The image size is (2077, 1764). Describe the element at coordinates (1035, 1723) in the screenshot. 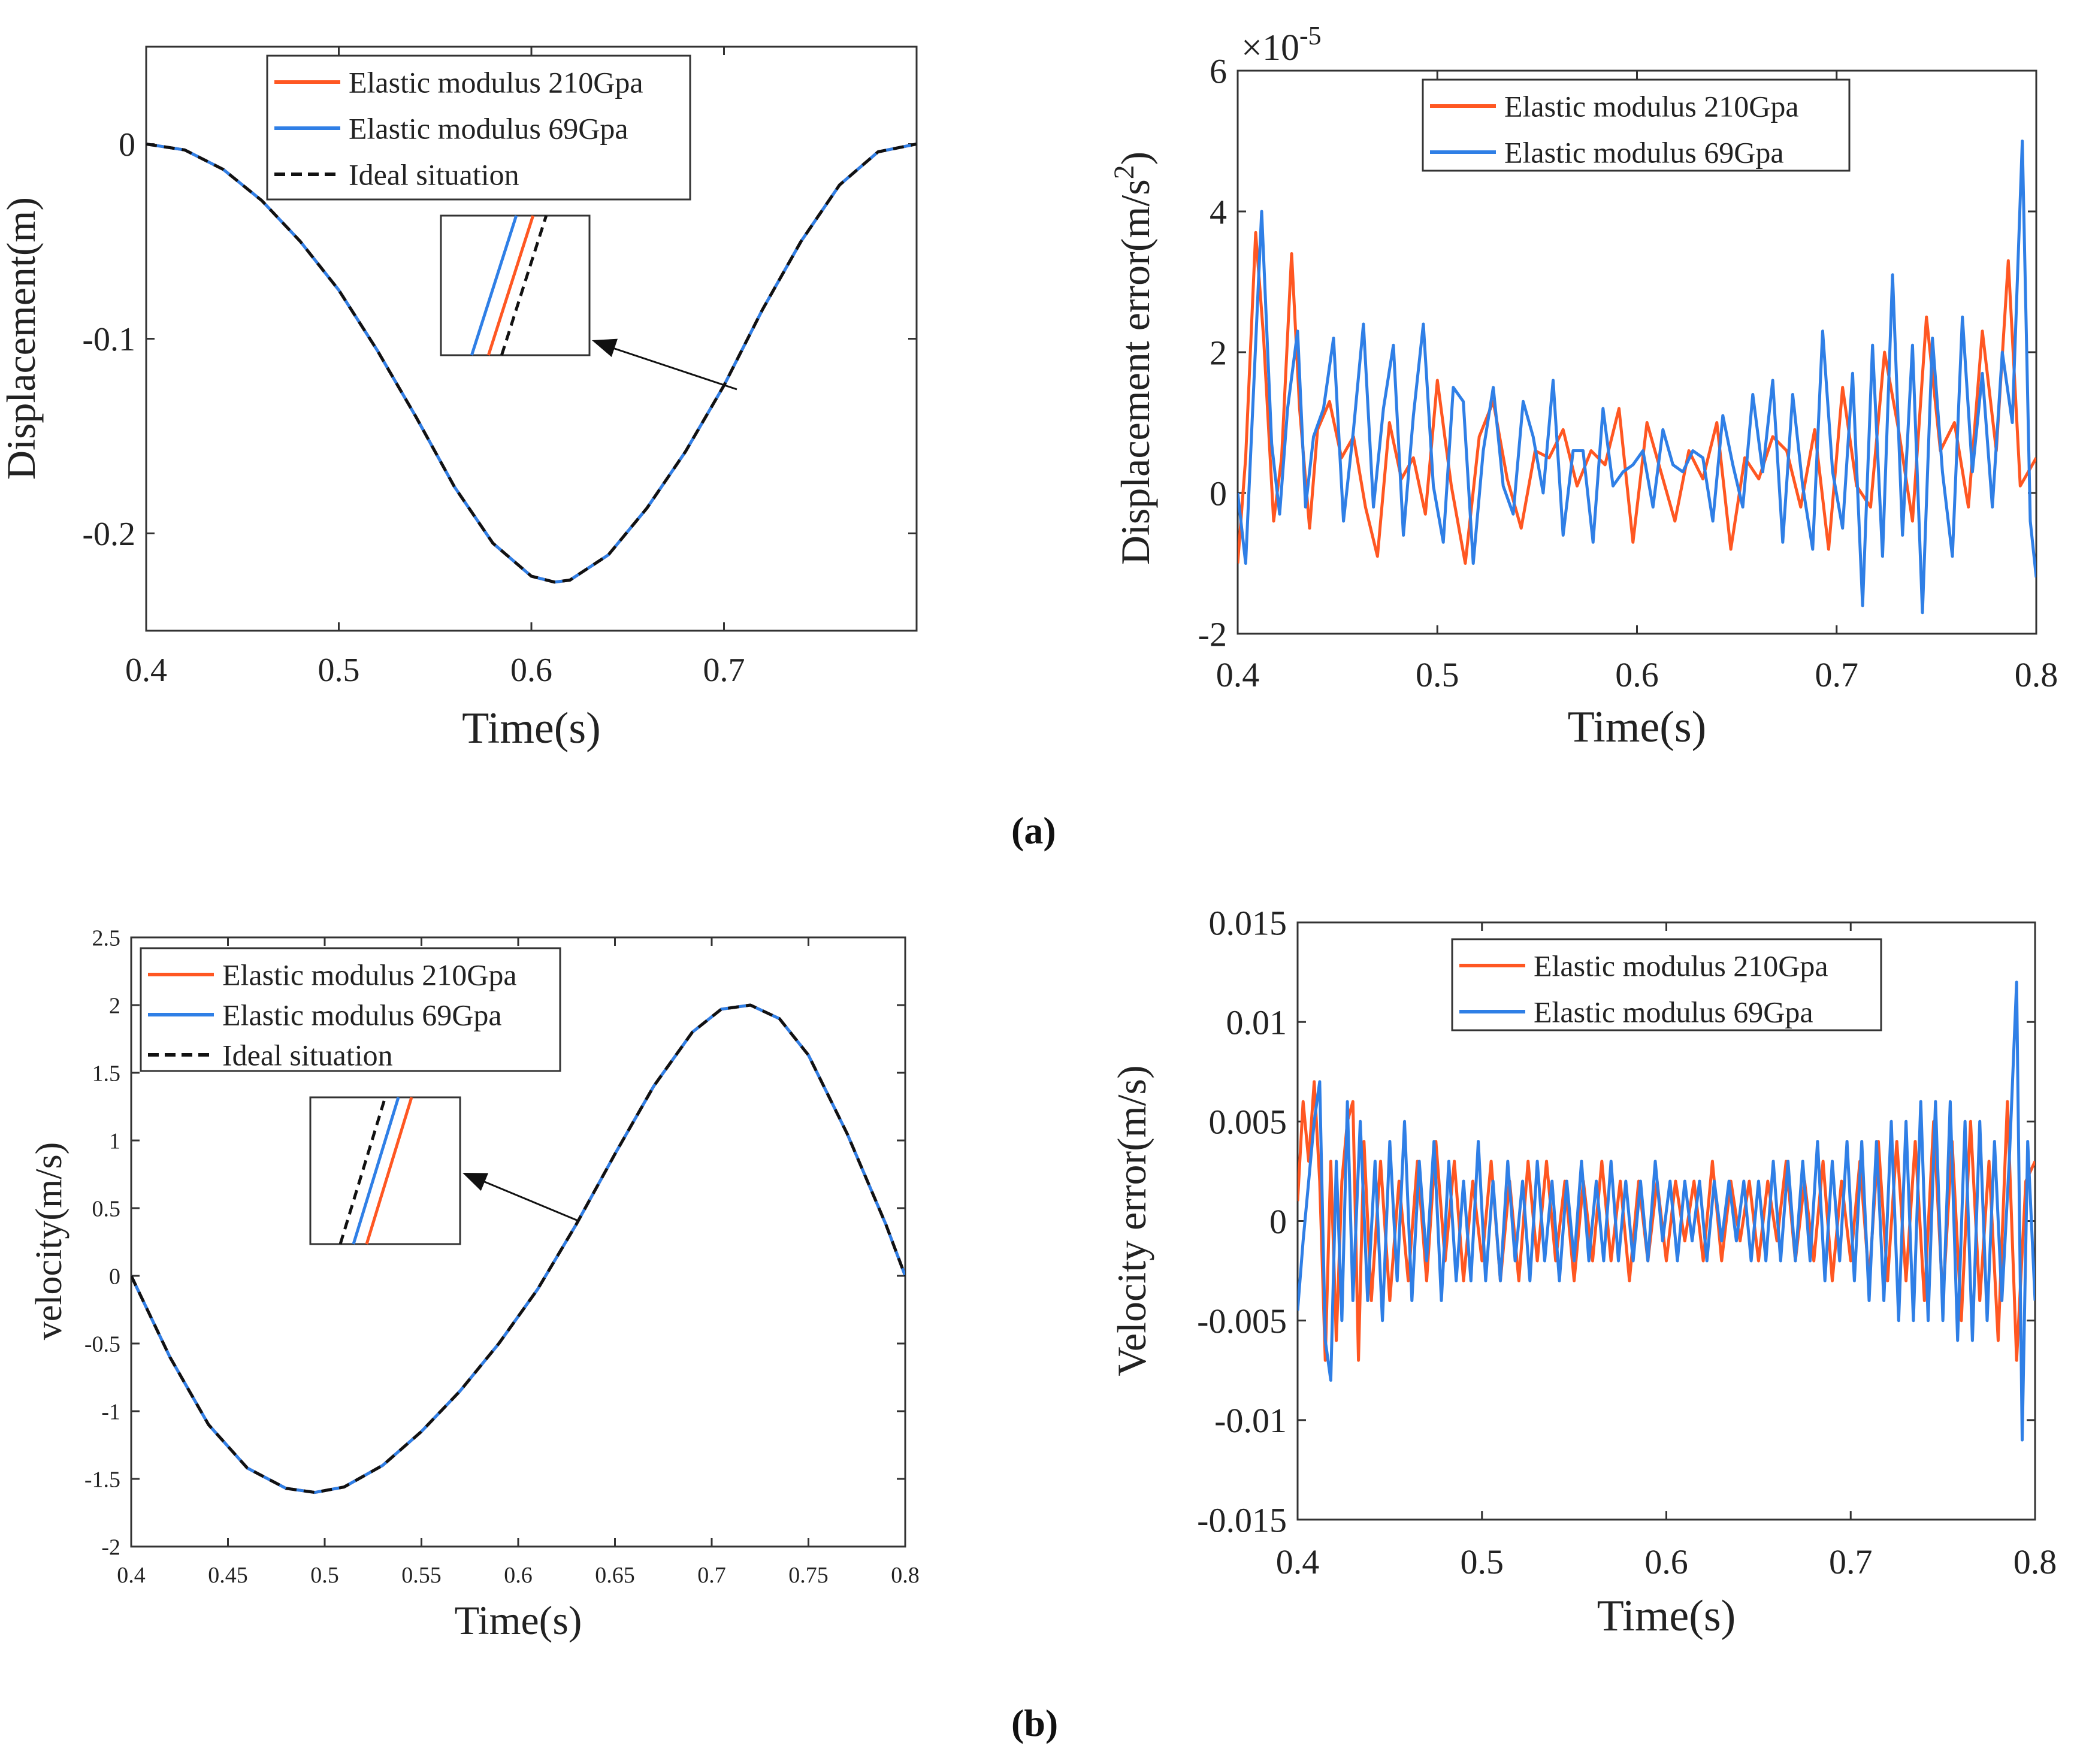

I see `panel-label-b: (b)` at that location.